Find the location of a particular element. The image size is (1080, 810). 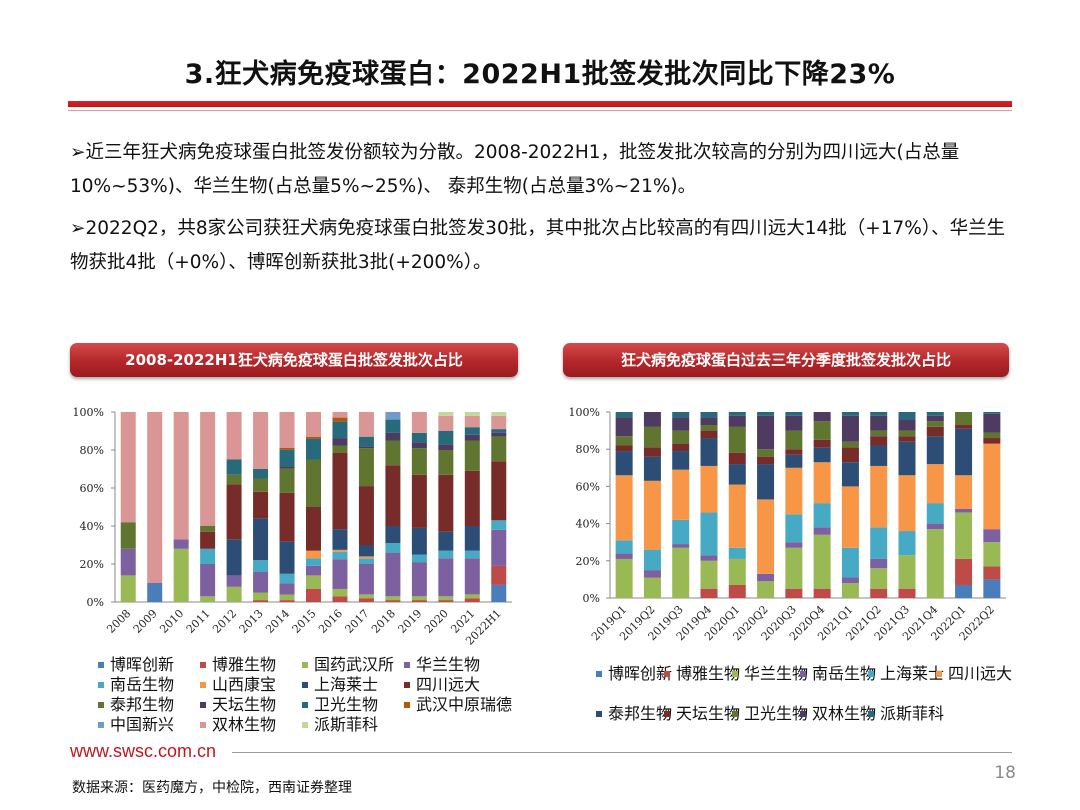

title-divider is located at coordinates (540, 104).